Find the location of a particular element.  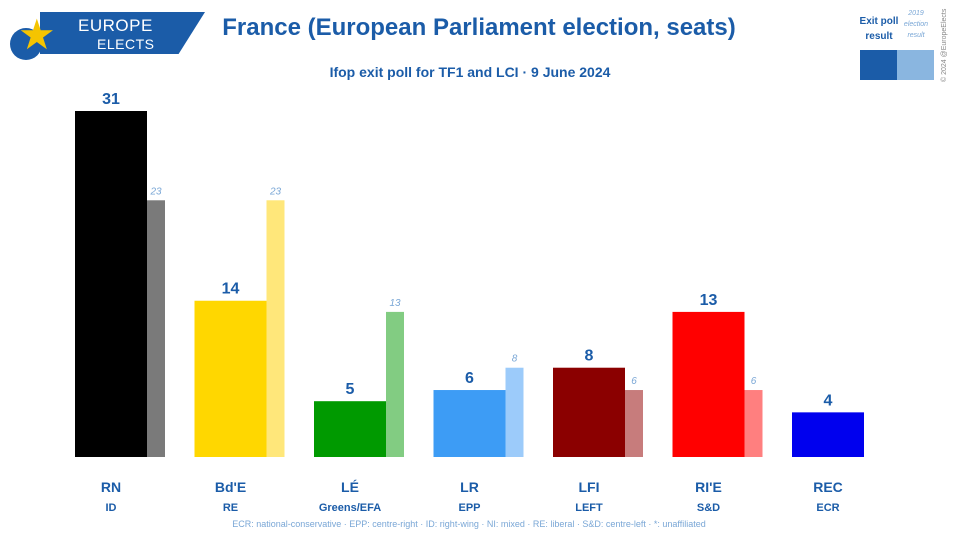

group-label: S&D is located at coordinates (708, 508).